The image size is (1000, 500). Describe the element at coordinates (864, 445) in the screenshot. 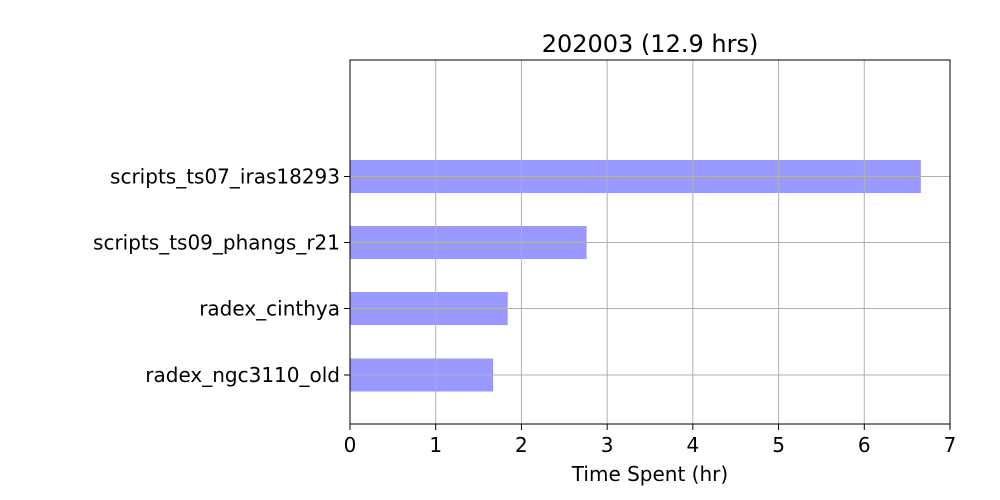

I see `x-tick-label: 6` at that location.